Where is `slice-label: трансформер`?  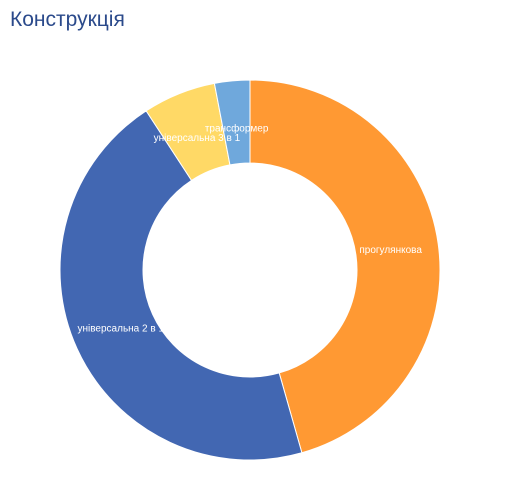 slice-label: трансформер is located at coordinates (237, 128).